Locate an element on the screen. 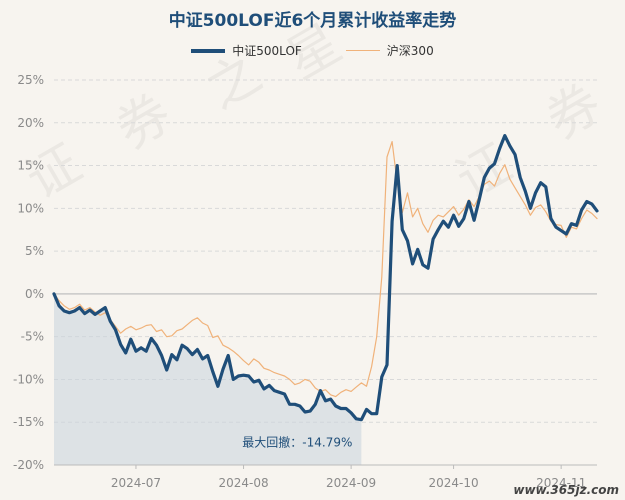  y-tick-label: 0% is located at coordinates (34, 294).